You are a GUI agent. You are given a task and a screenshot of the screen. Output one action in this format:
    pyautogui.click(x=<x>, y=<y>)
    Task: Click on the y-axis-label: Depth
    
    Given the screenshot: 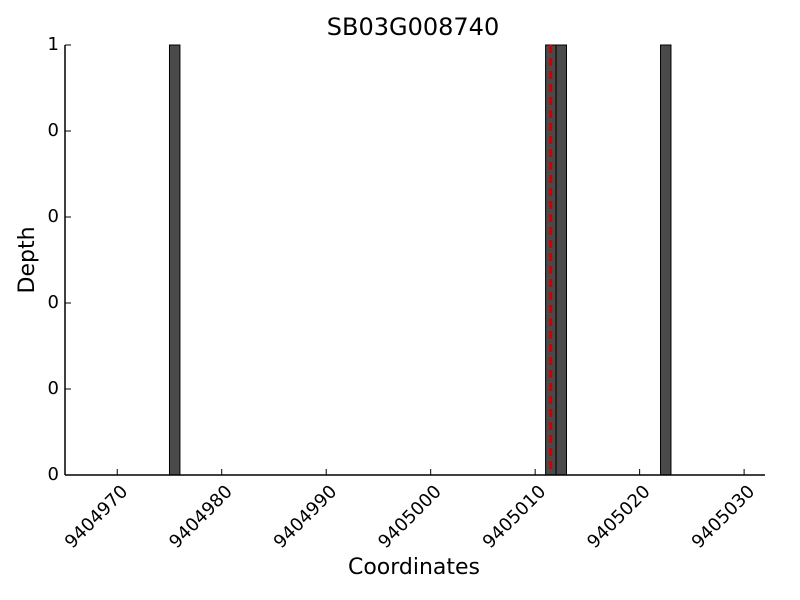 What is the action you would take?
    pyautogui.click(x=27, y=259)
    